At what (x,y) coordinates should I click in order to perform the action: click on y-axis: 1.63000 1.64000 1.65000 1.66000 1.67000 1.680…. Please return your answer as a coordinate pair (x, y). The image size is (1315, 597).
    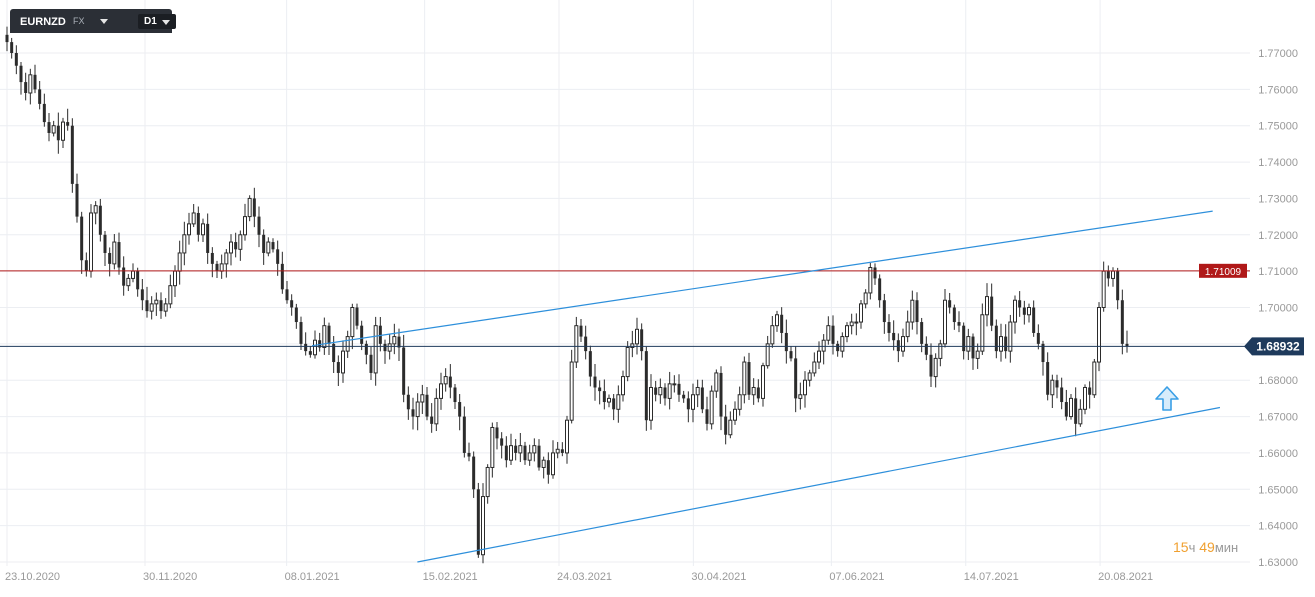
    Looking at the image, I should click on (1278, 308).